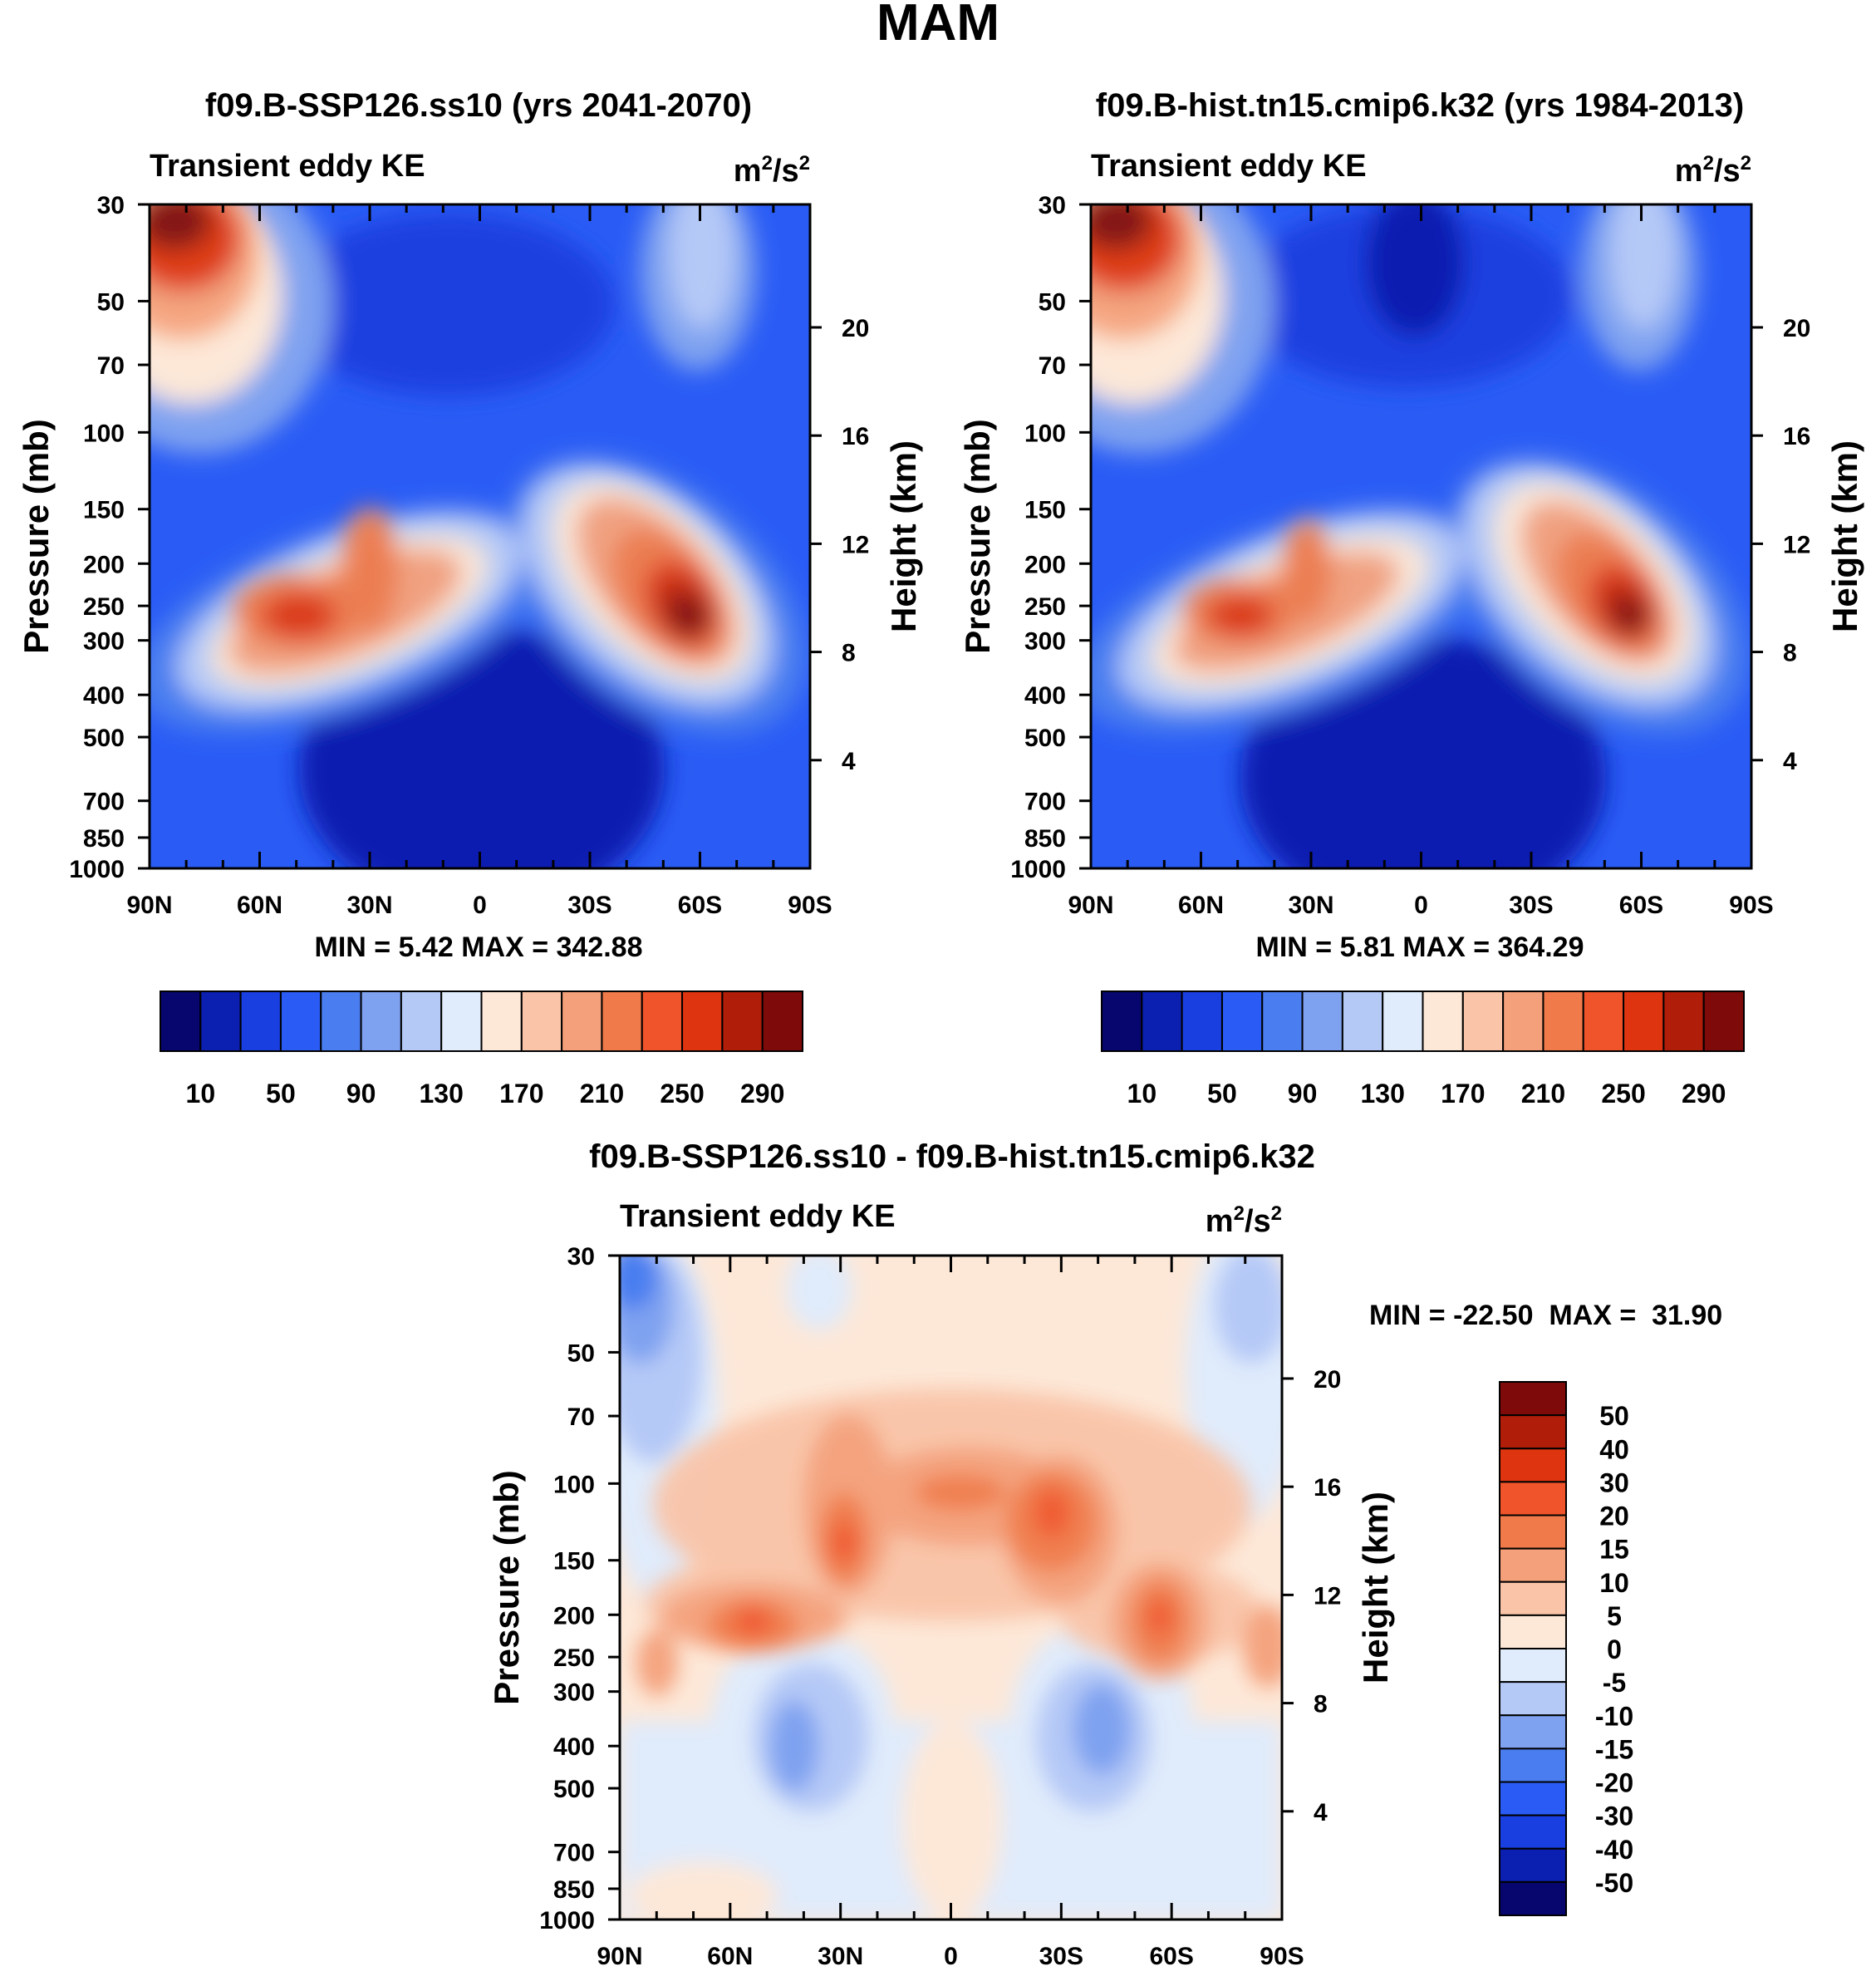  What do you see at coordinates (1545, 1315) in the screenshot?
I see `min-max-readout: MIN = -22.50 MAX = 31.90` at bounding box center [1545, 1315].